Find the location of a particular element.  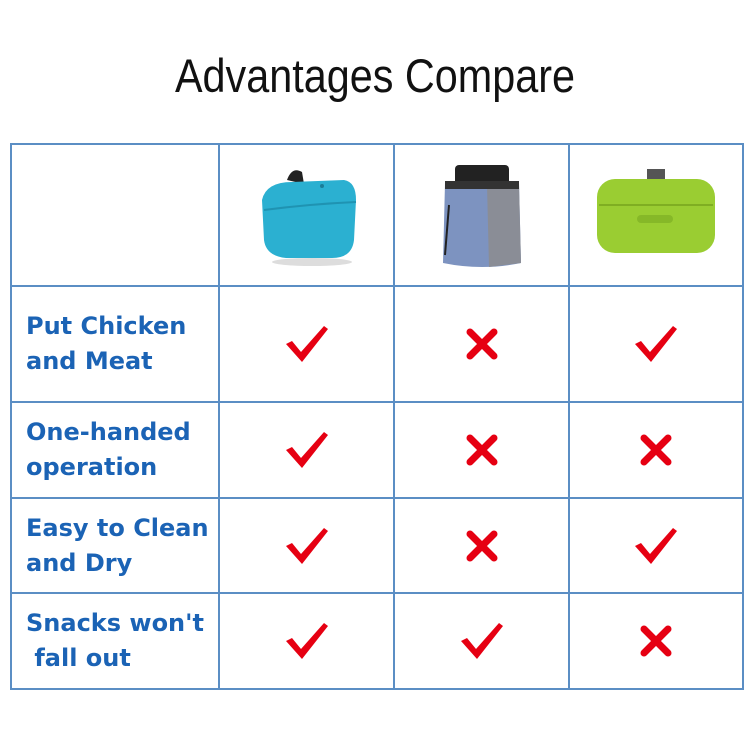

row-label: Easy to Clean and Dry is located at coordinates (115, 545).